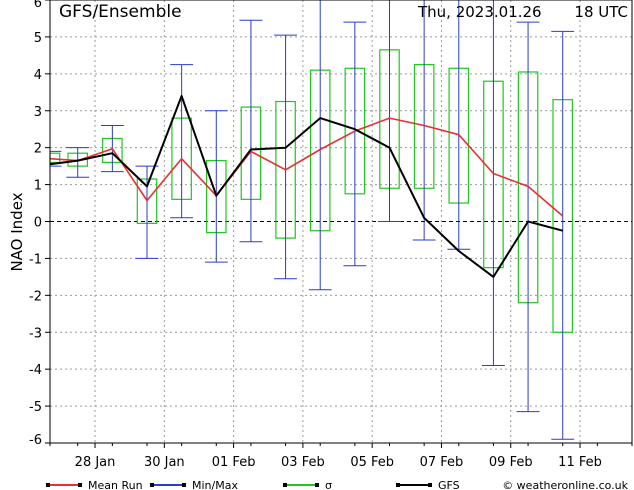 The height and width of the screenshot is (490, 634). Describe the element at coordinates (38, 186) in the screenshot. I see `y-tick-label: 1` at that location.